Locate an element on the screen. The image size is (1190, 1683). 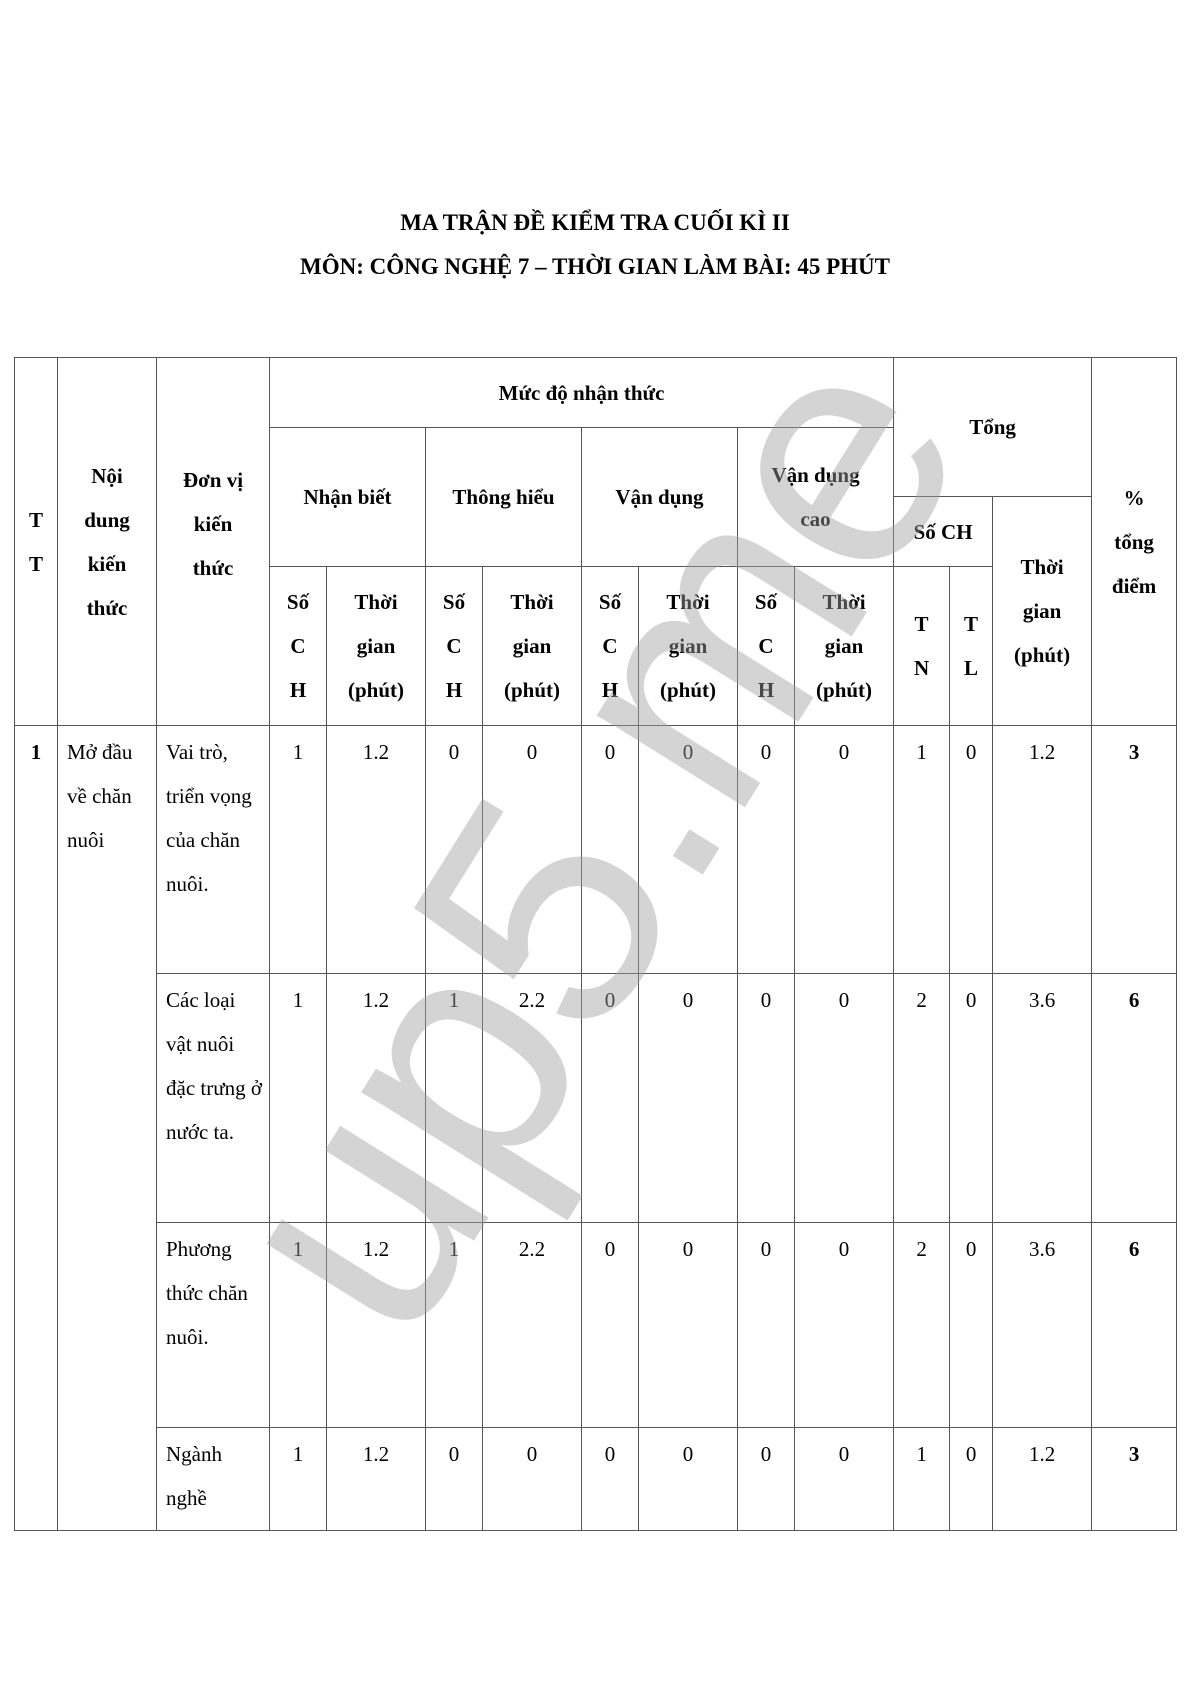
unit-cell: Phương thức chăn nuôi. is located at coordinates (213, 1325).